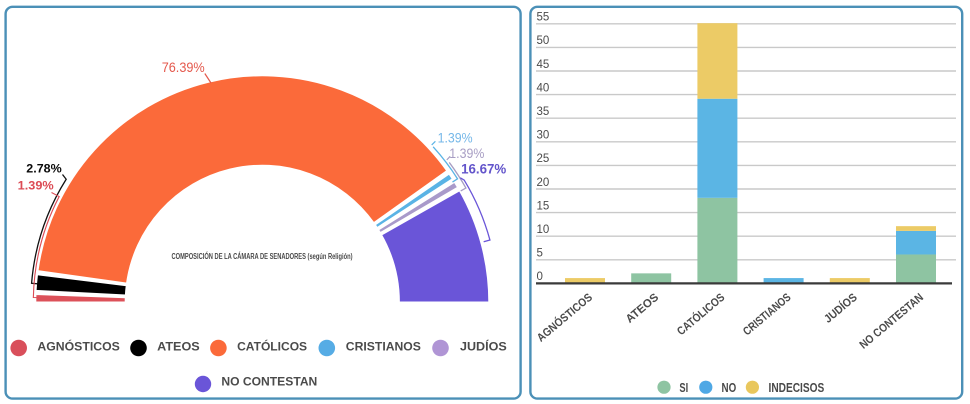  What do you see at coordinates (383, 347) in the screenshot?
I see `svg-text: CRISTIANOS` at bounding box center [383, 347].